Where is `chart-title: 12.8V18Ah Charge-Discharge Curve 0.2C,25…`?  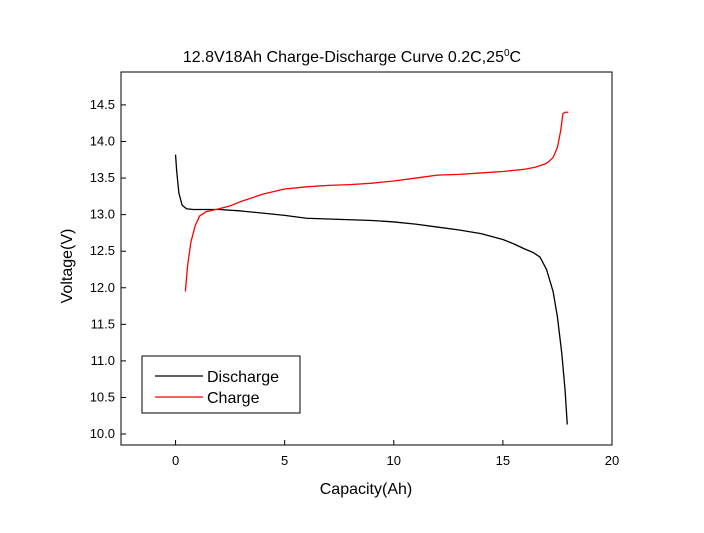 chart-title: 12.8V18Ah Charge-Discharge Curve 0.2C,25… is located at coordinates (352, 57).